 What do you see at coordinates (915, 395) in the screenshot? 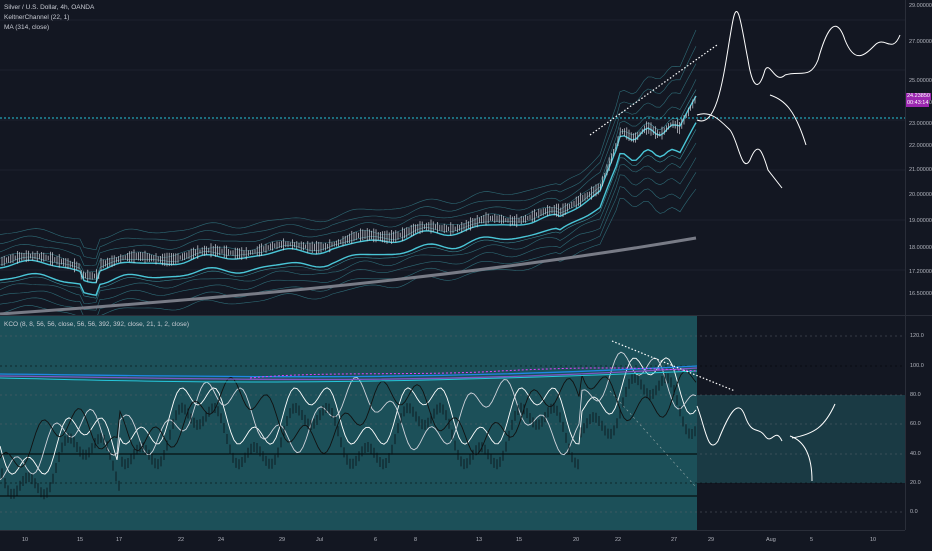
I see `osc-tick-label: 80.0` at bounding box center [915, 395].